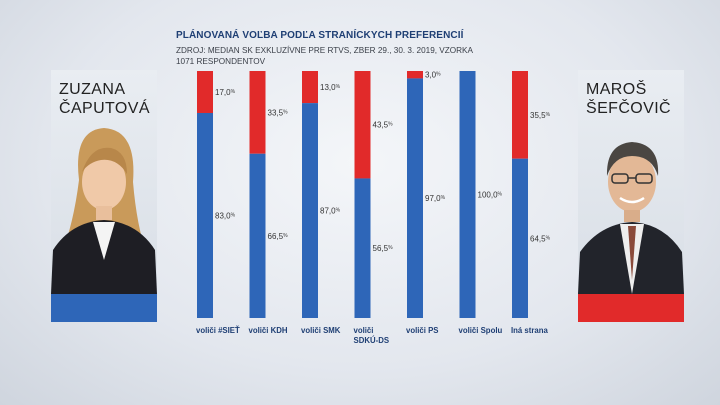  I want to click on label-blue-2: 87,0%, so click(330, 211).